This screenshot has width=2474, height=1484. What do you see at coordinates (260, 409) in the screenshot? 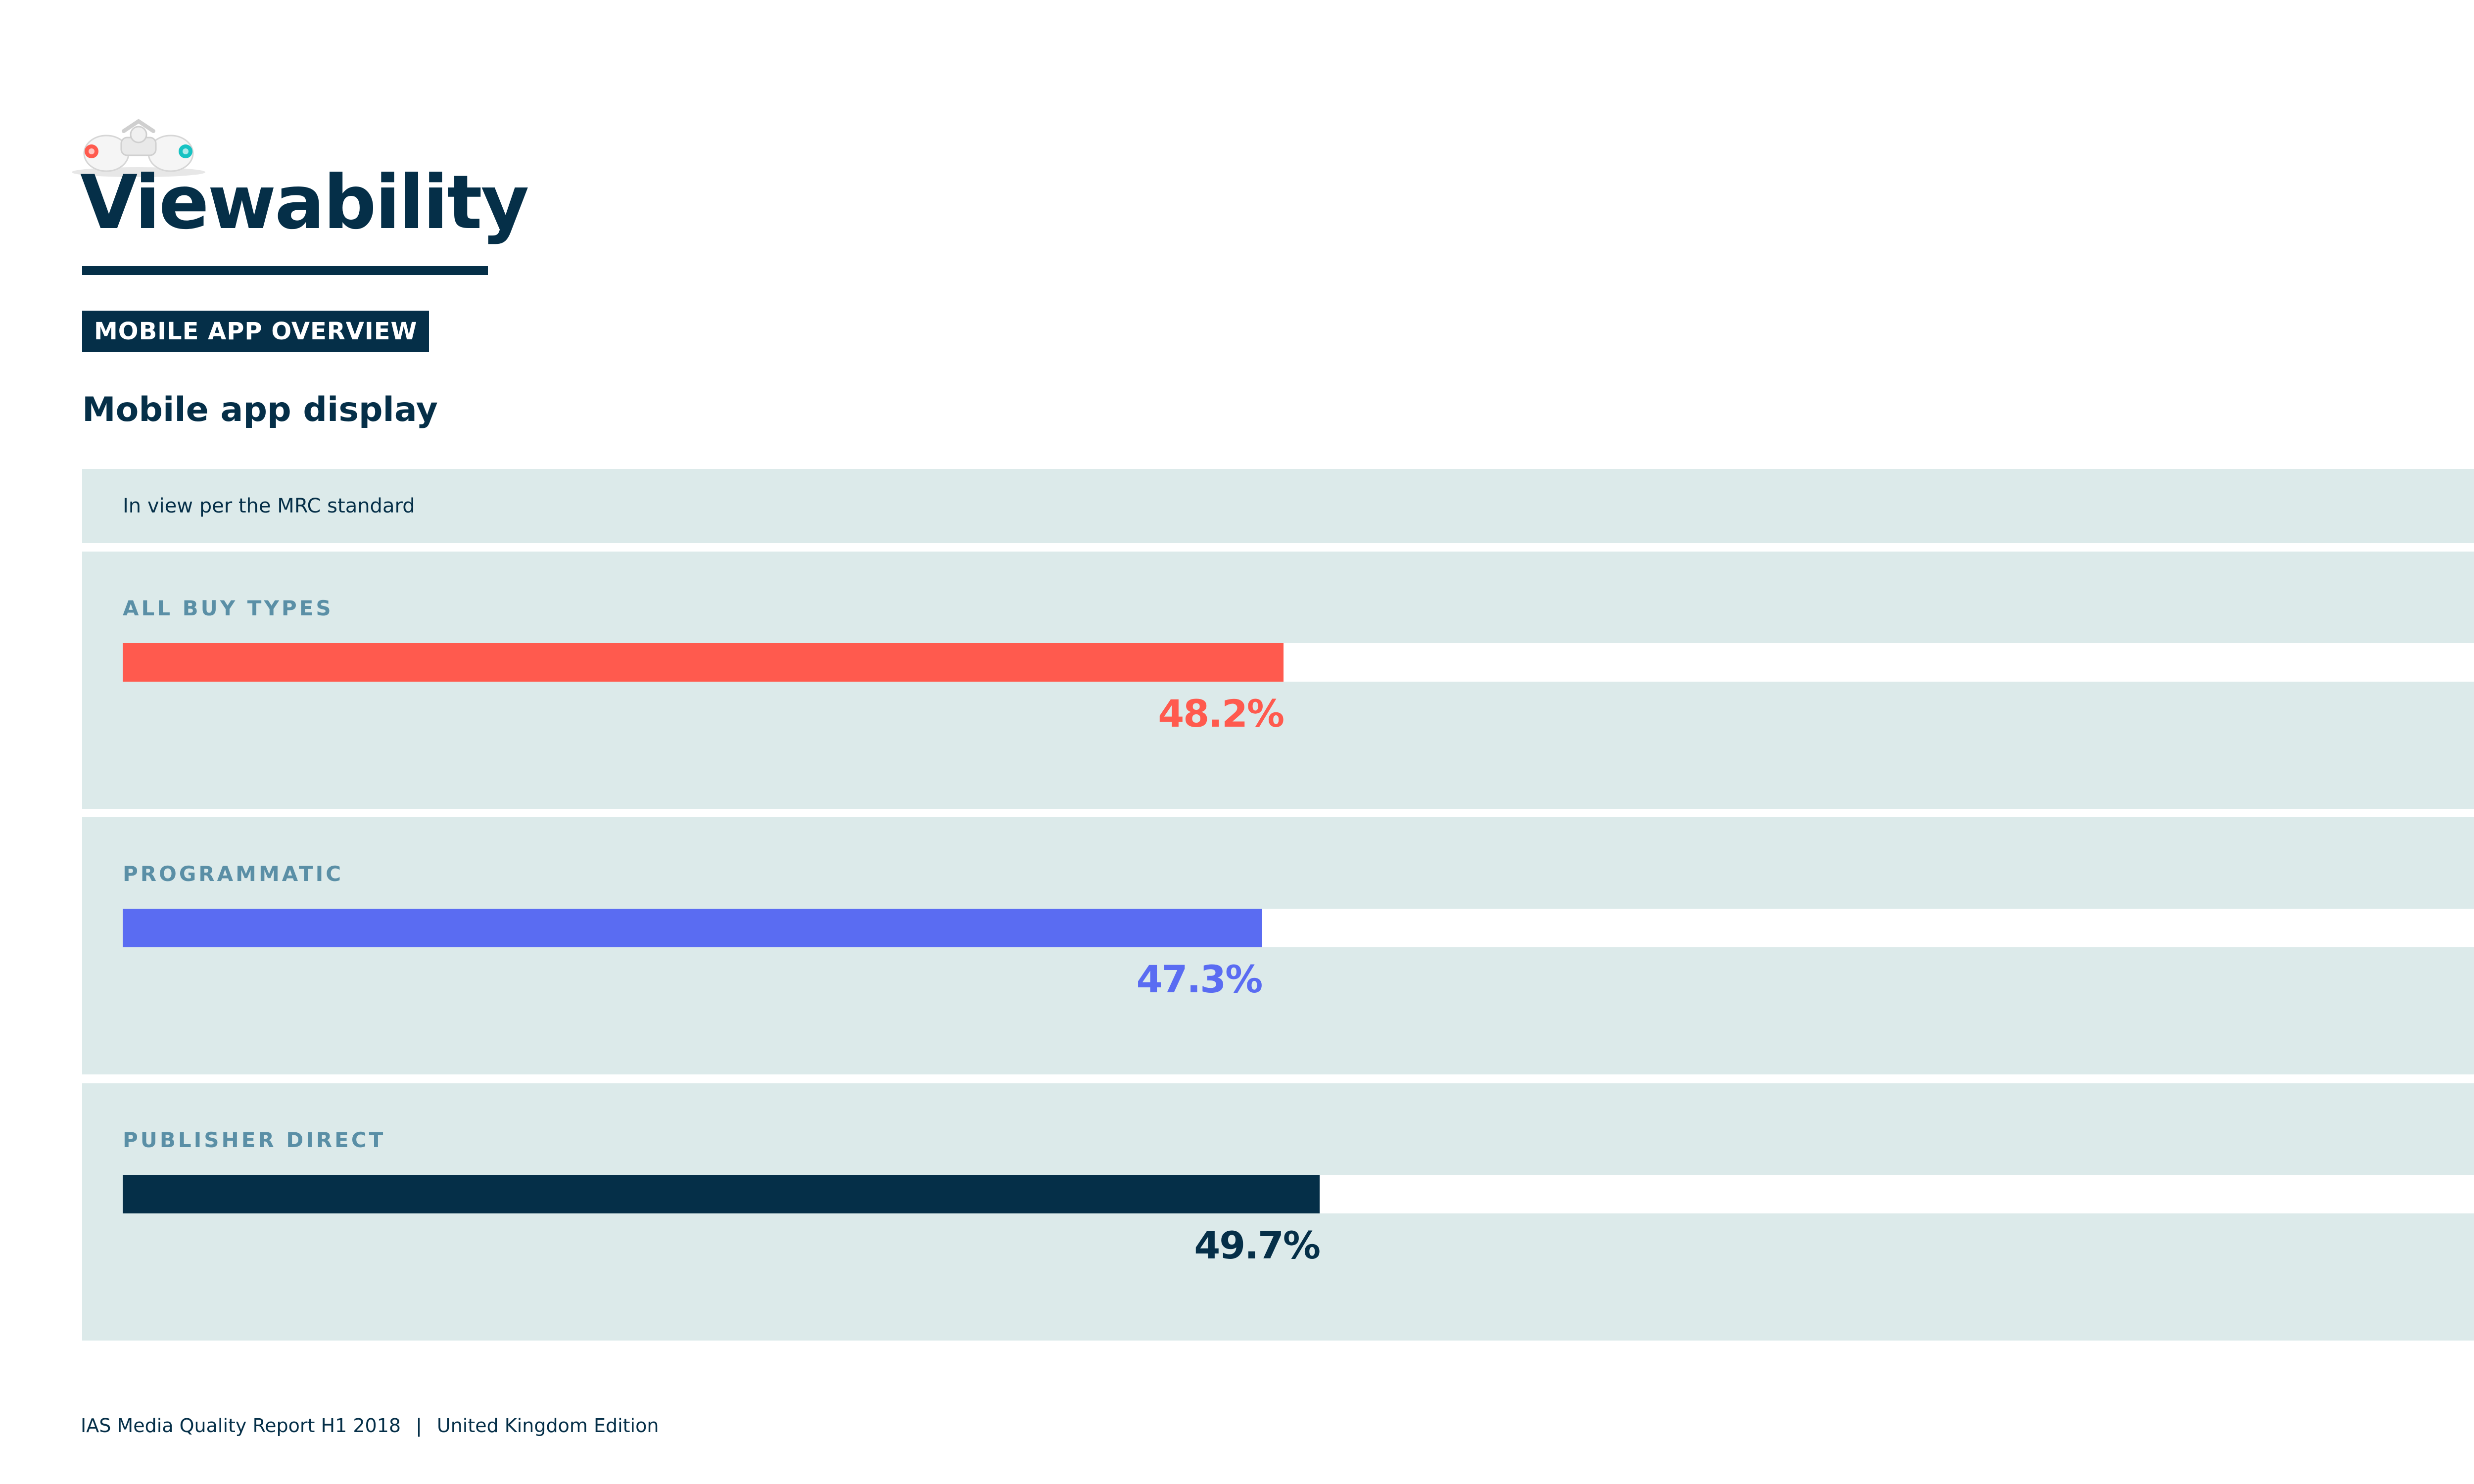
I see `chart-title: Mobile app display` at bounding box center [260, 409].